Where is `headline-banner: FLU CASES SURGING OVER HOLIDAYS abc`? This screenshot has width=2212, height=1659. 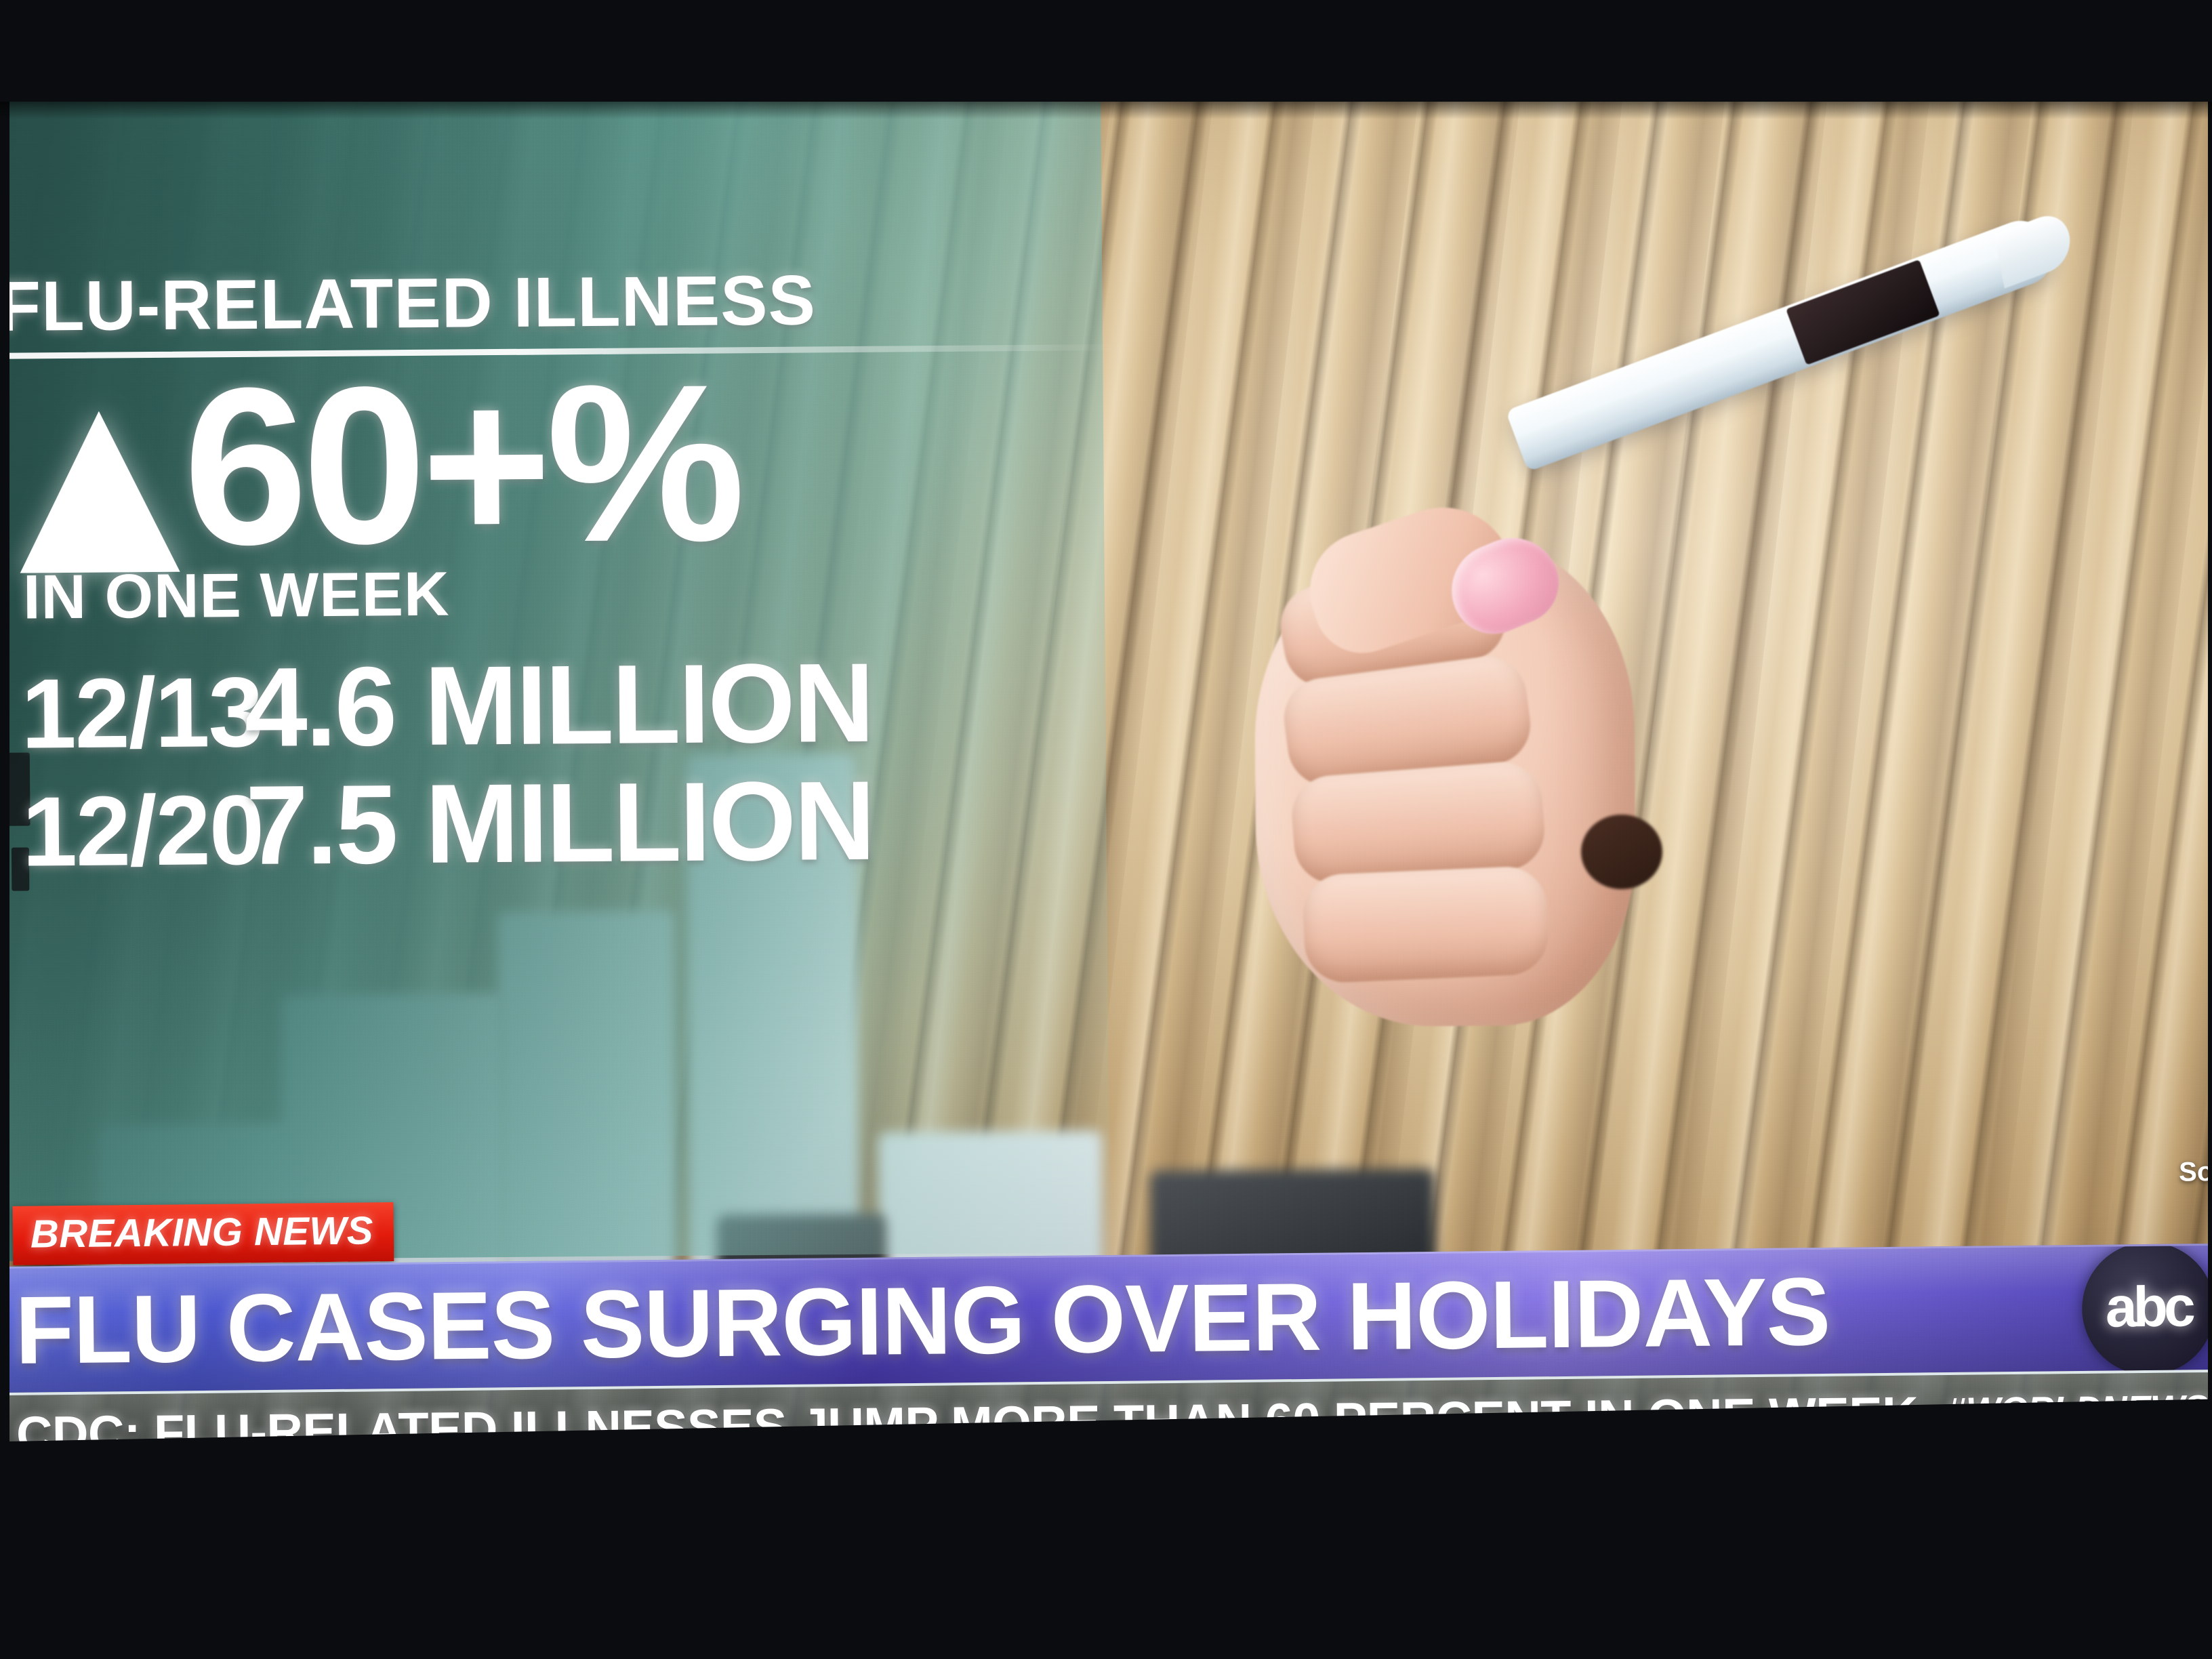 headline-banner: FLU CASES SURGING OVER HOLIDAYS abc is located at coordinates (1106, 1318).